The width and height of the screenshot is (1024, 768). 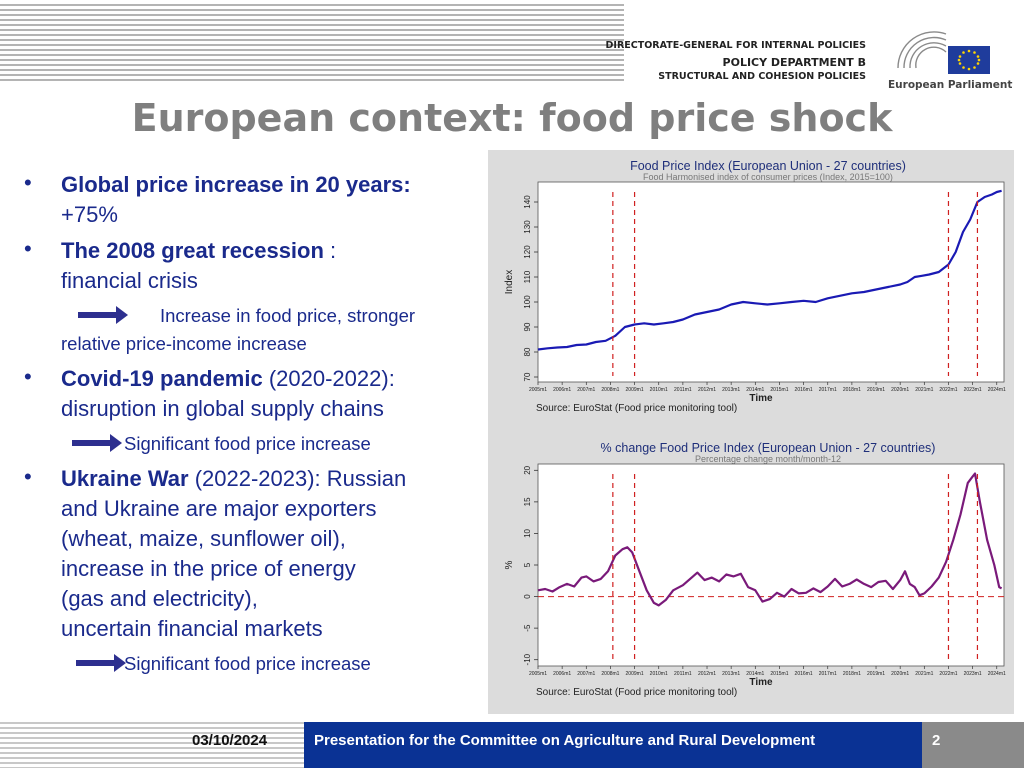 I want to click on page-number-box, so click(x=973, y=745).